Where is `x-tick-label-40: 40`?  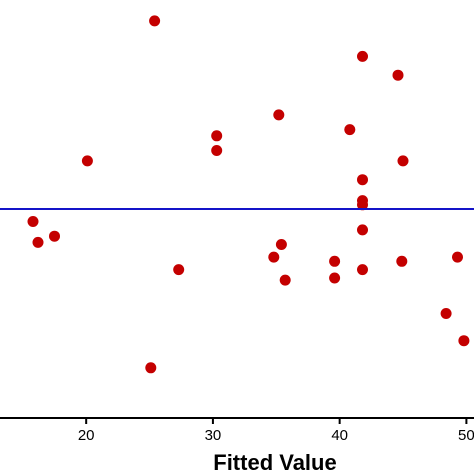
x-tick-label-40: 40 is located at coordinates (339, 435).